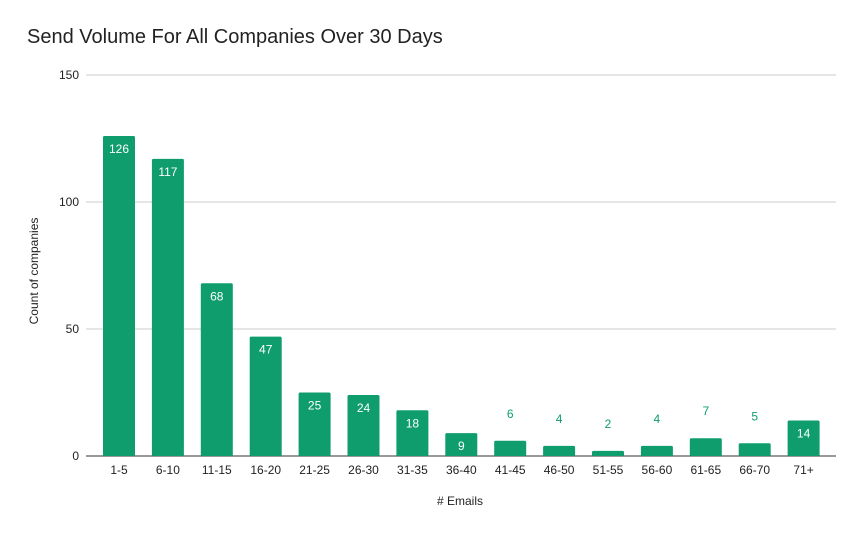 The height and width of the screenshot is (535, 862). I want to click on data-label: 18, so click(413, 423).